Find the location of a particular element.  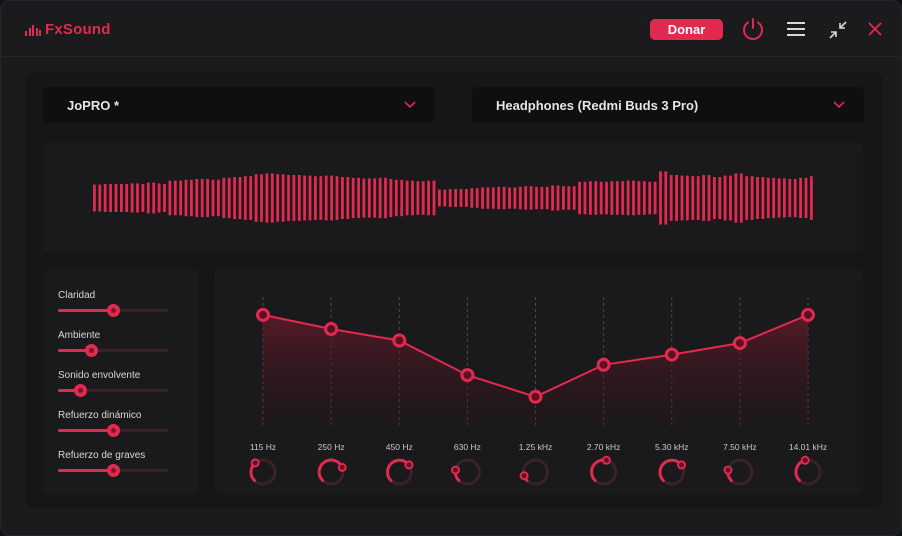

power-icon is located at coordinates (753, 29).